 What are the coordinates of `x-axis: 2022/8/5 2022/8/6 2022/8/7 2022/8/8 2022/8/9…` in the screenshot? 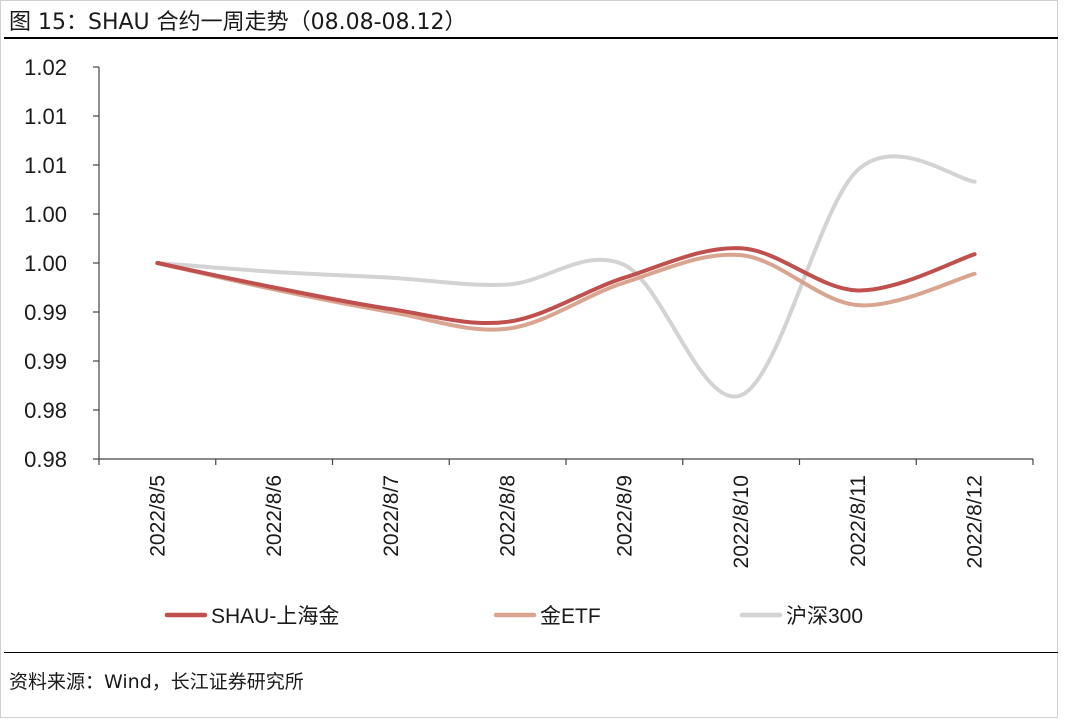 It's located at (566, 513).